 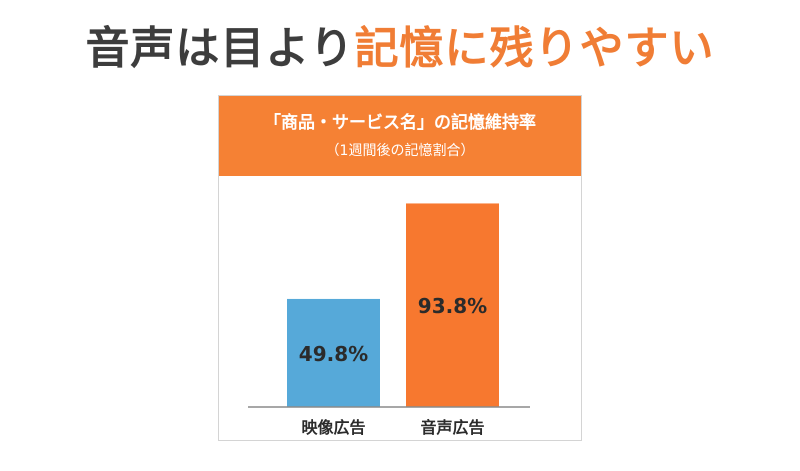 What do you see at coordinates (333, 427) in the screenshot?
I see `category-label: 映像広告` at bounding box center [333, 427].